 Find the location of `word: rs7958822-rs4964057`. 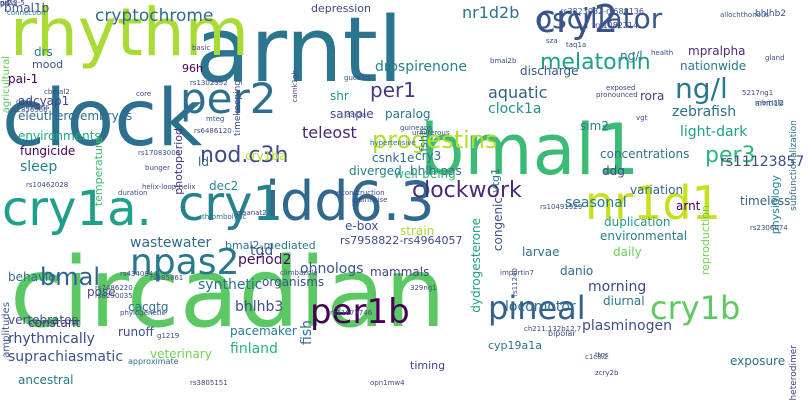

word: rs7958822-rs4964057 is located at coordinates (401, 240).